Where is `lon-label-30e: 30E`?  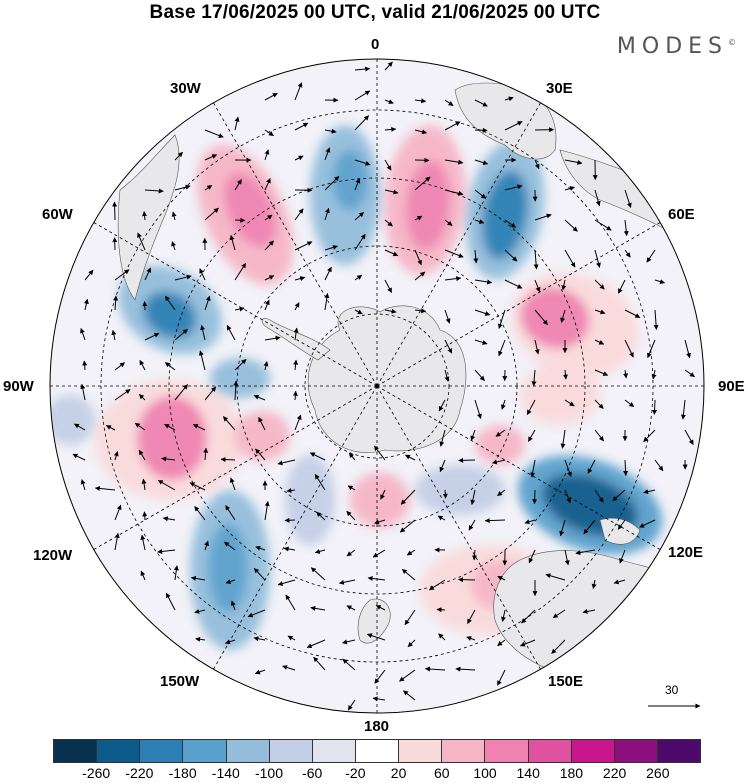
lon-label-30e: 30E is located at coordinates (559, 88).